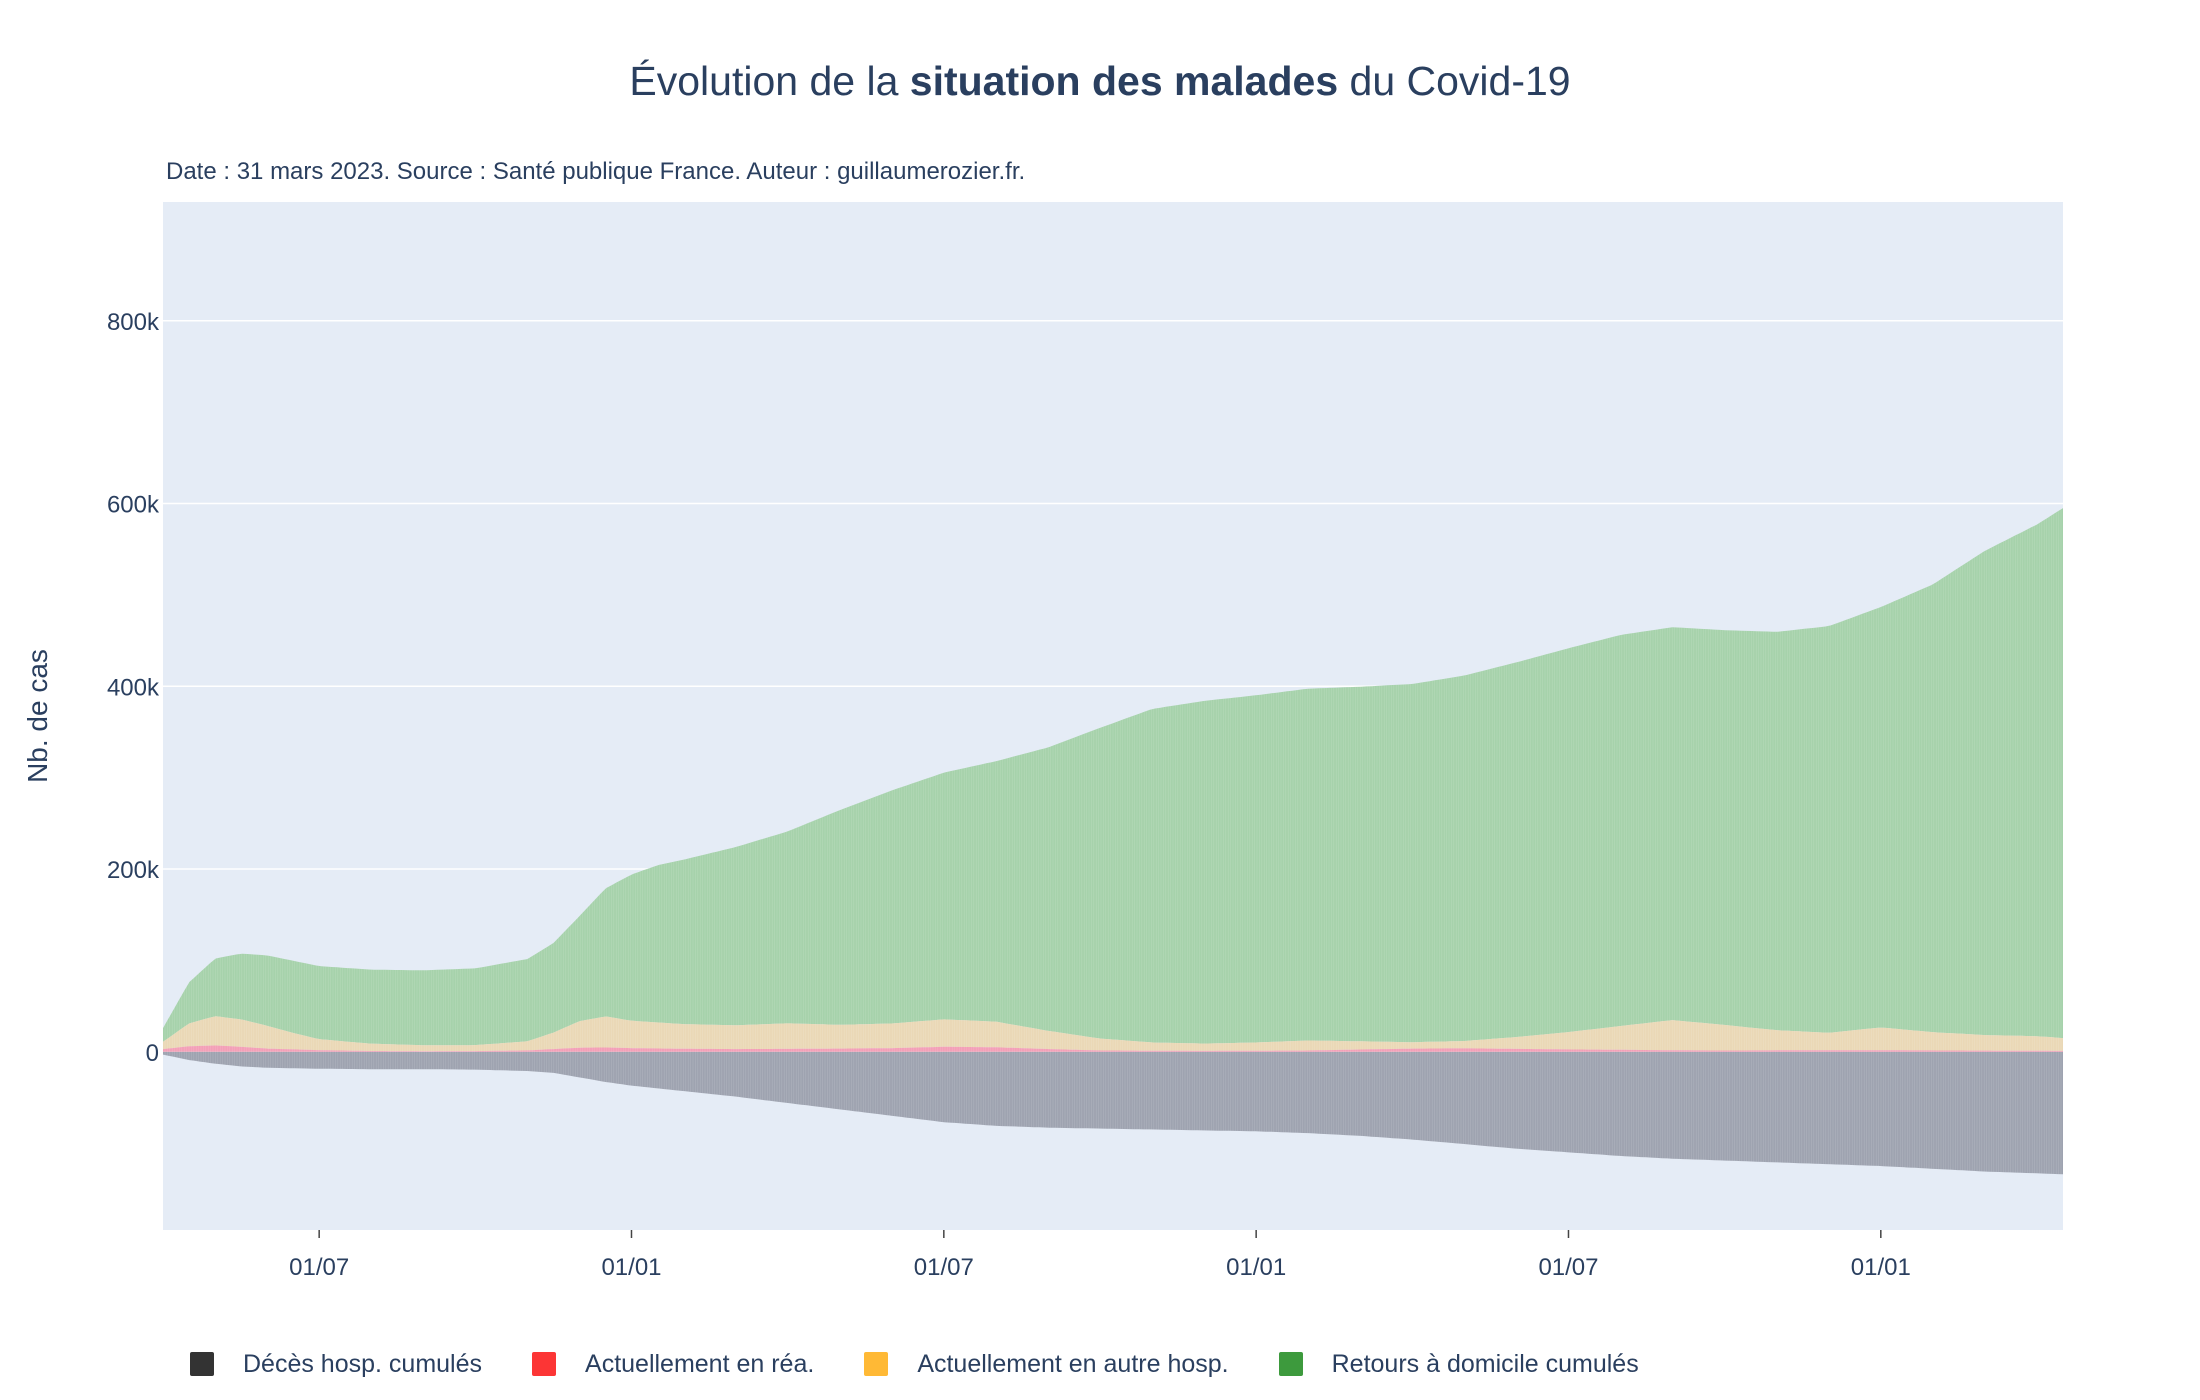  What do you see at coordinates (133, 322) in the screenshot?
I see `y-tick-label: 800k` at bounding box center [133, 322].